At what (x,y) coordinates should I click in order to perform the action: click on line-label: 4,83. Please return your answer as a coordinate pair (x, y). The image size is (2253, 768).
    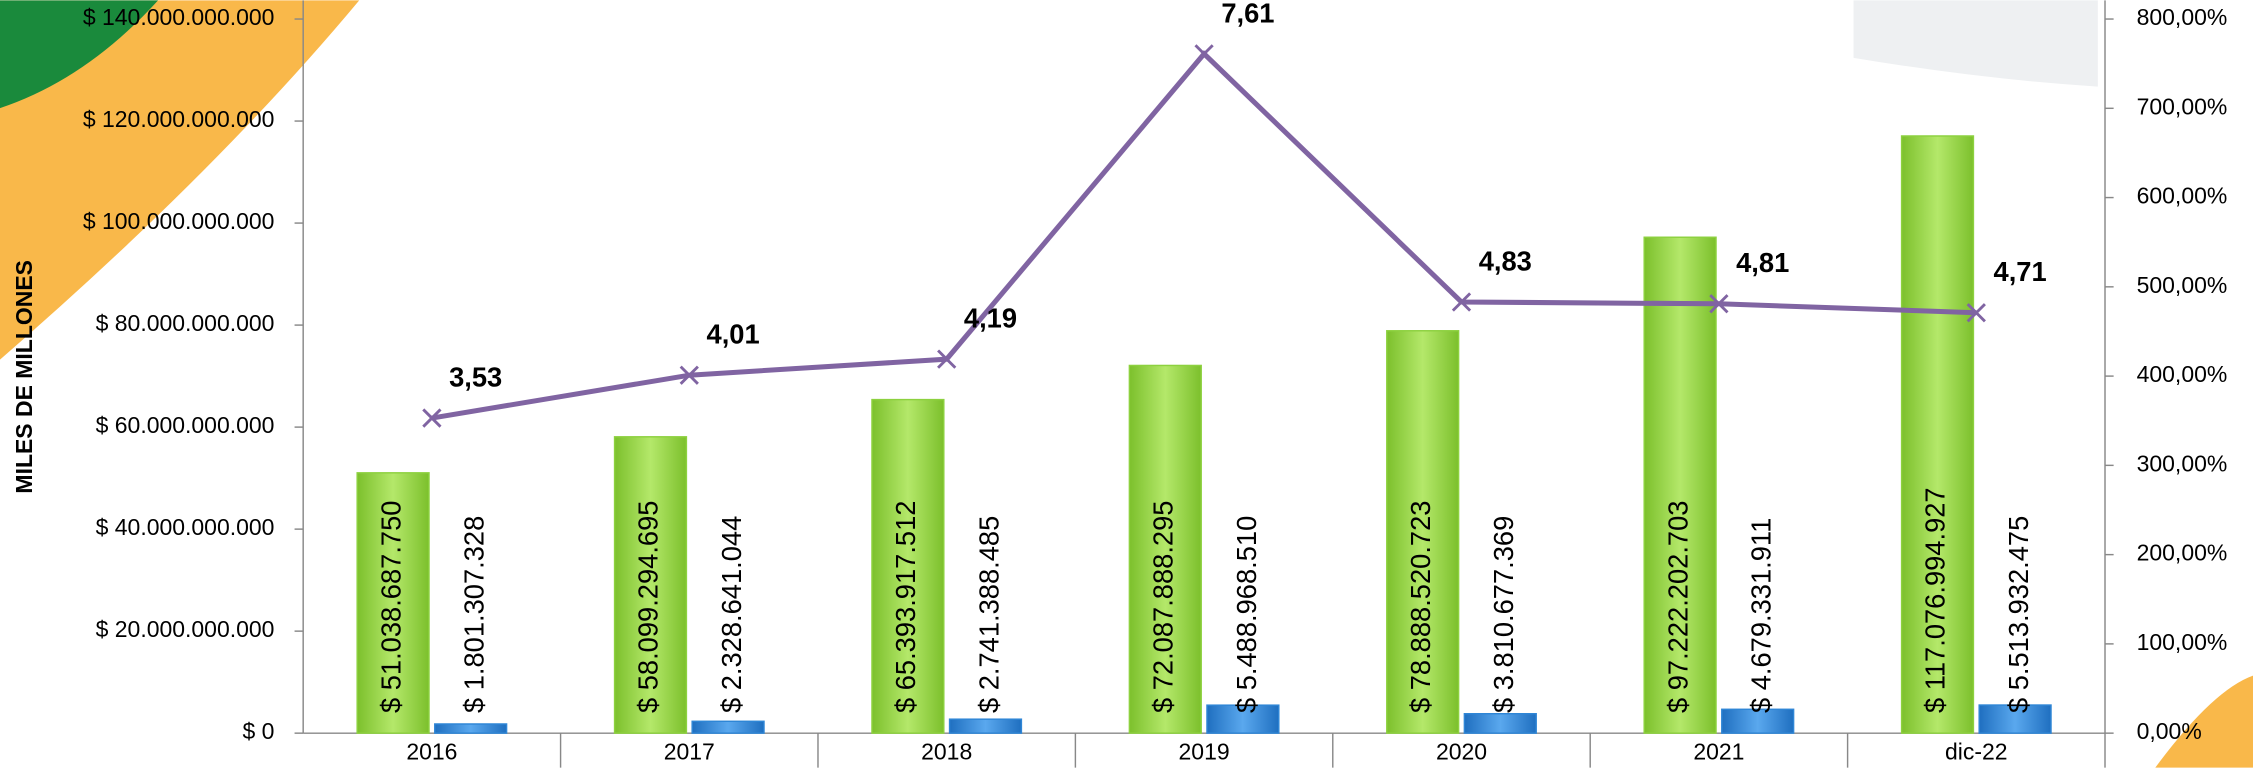
    Looking at the image, I should click on (1505, 260).